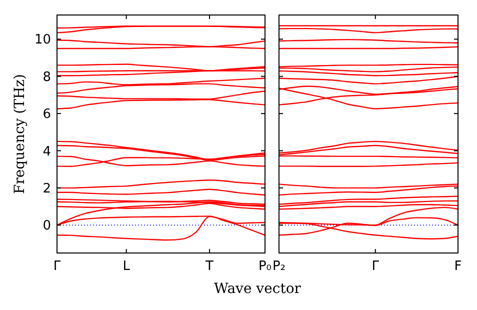  Describe the element at coordinates (258, 289) in the screenshot. I see `x-axis-title: Wave vector` at that location.